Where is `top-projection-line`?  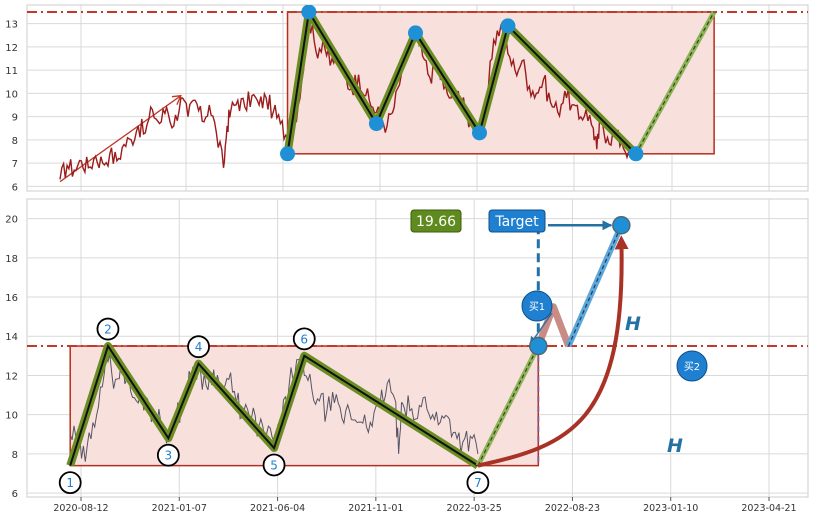 top-projection-line is located at coordinates (675, 83).